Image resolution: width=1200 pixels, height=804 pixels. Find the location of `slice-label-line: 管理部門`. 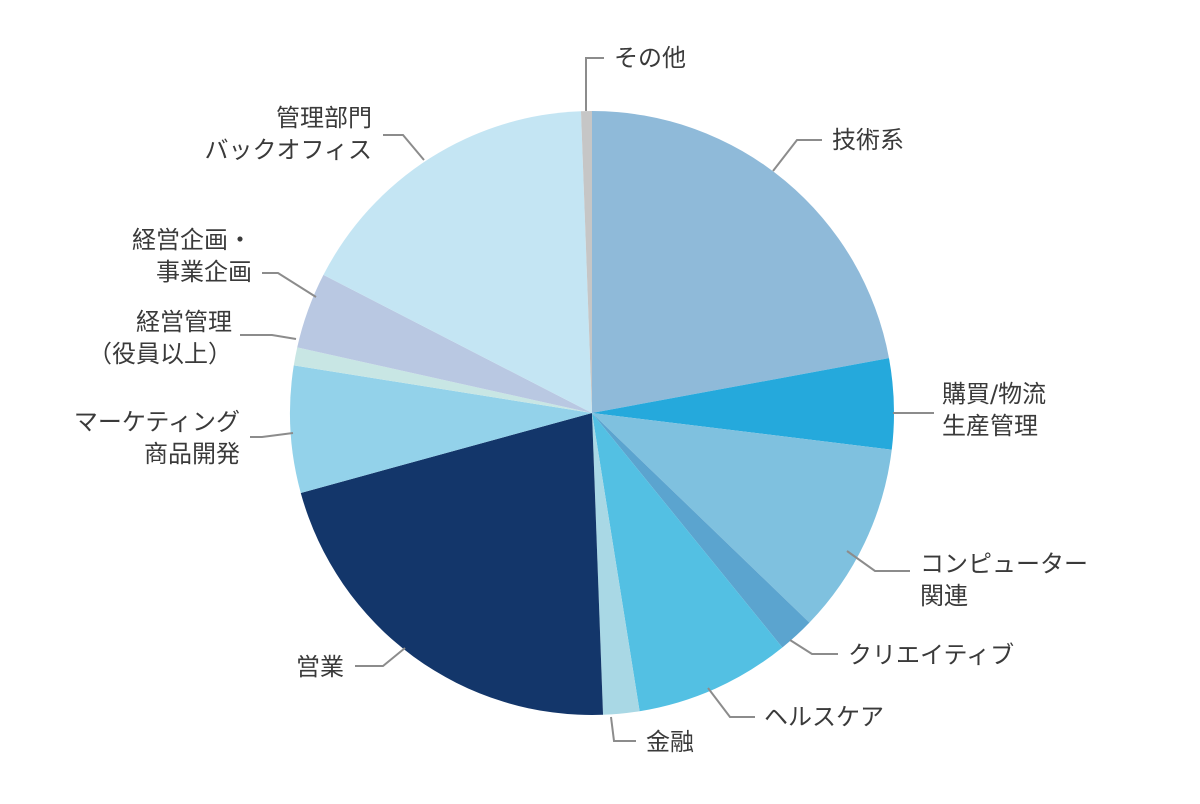

slice-label-line: 管理部門 is located at coordinates (324, 118).